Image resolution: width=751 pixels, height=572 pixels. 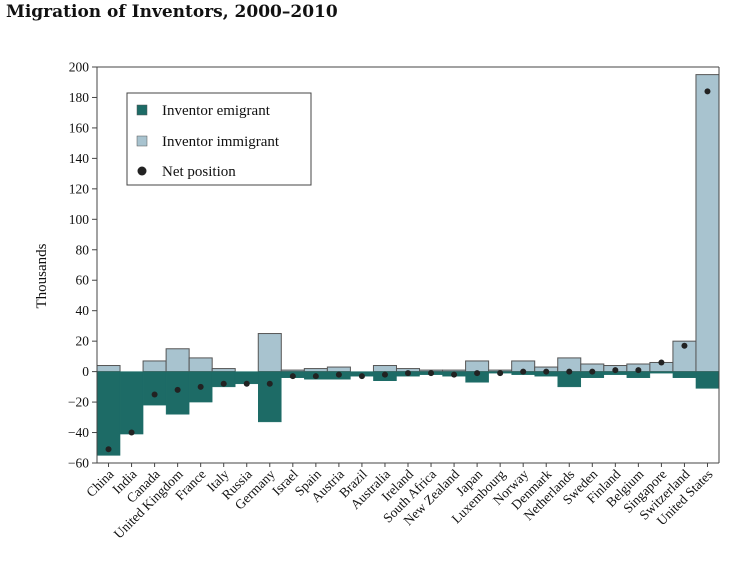 What do you see at coordinates (221, 142) in the screenshot?
I see `legend-label: Inventor immigrant` at bounding box center [221, 142].